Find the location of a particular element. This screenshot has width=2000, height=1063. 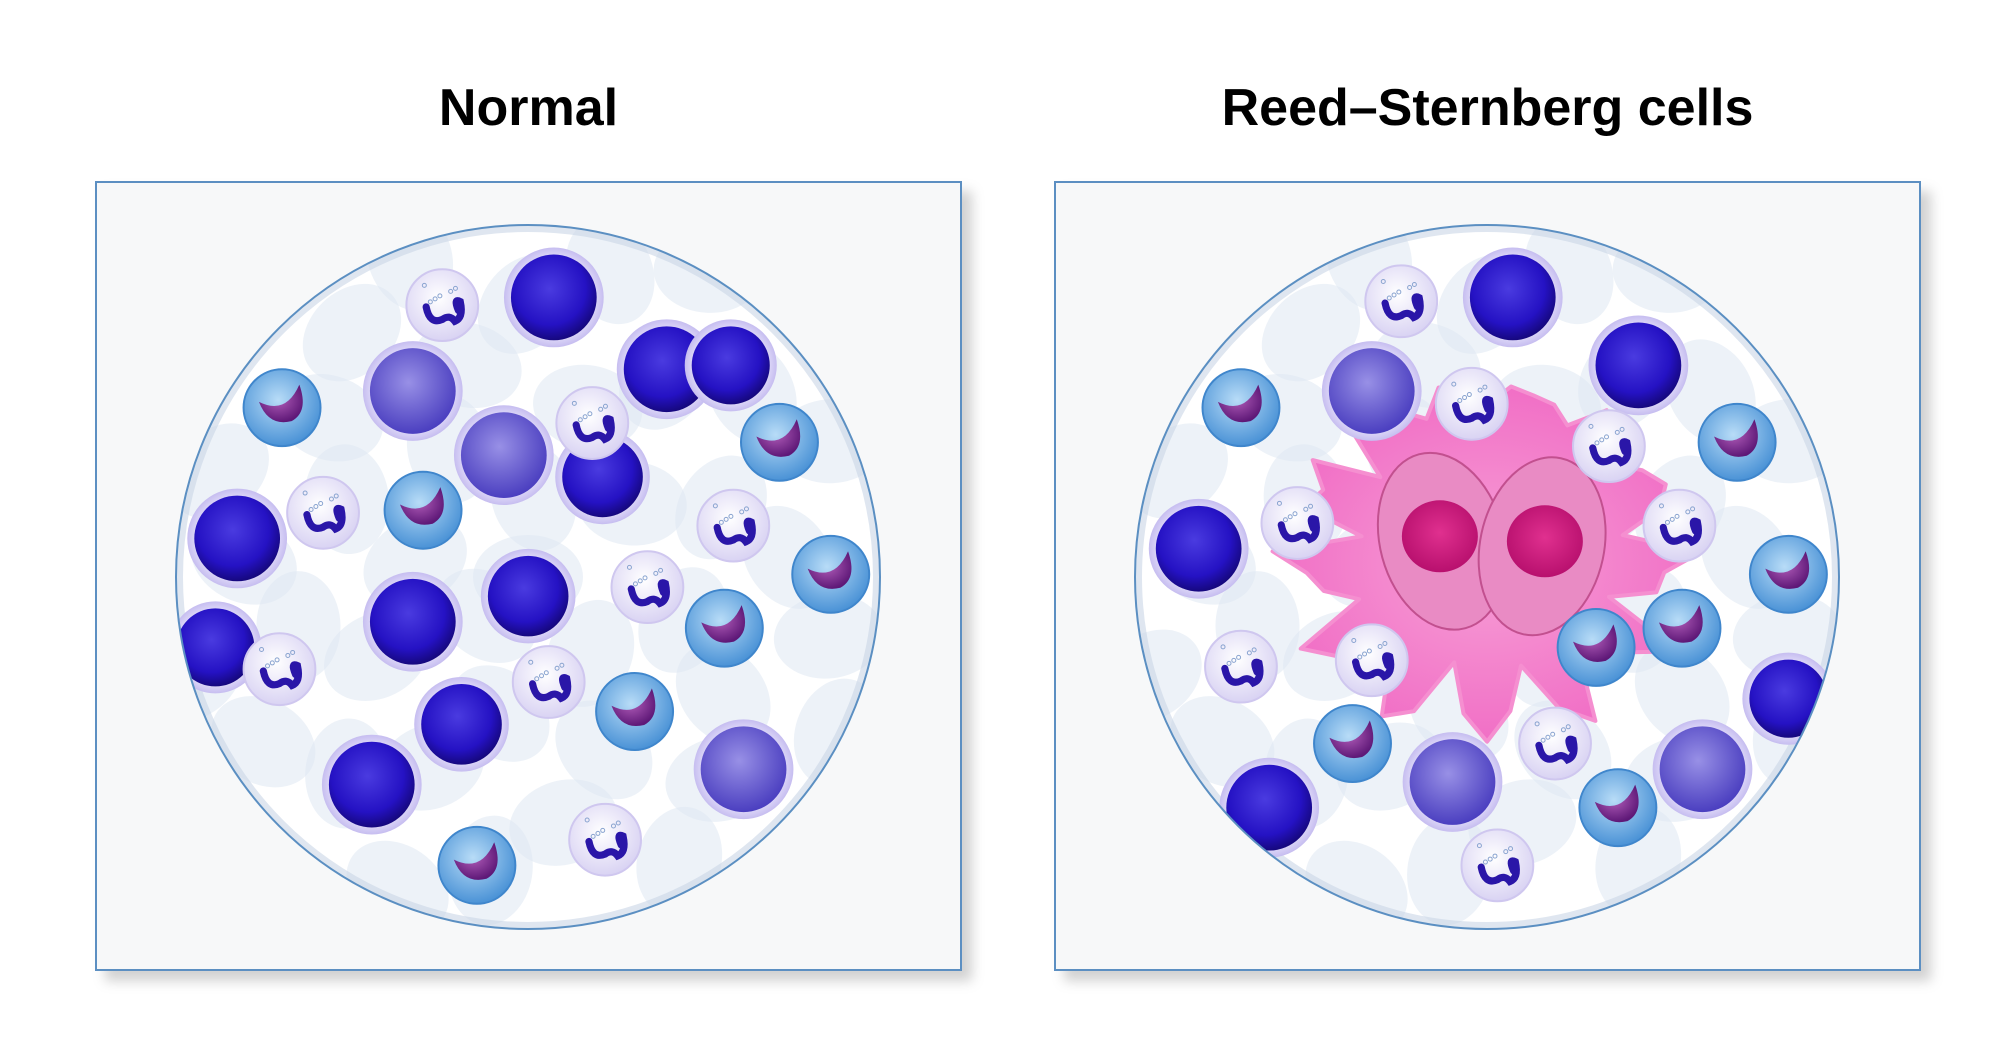

title-normal: Normal is located at coordinates (528, 108).